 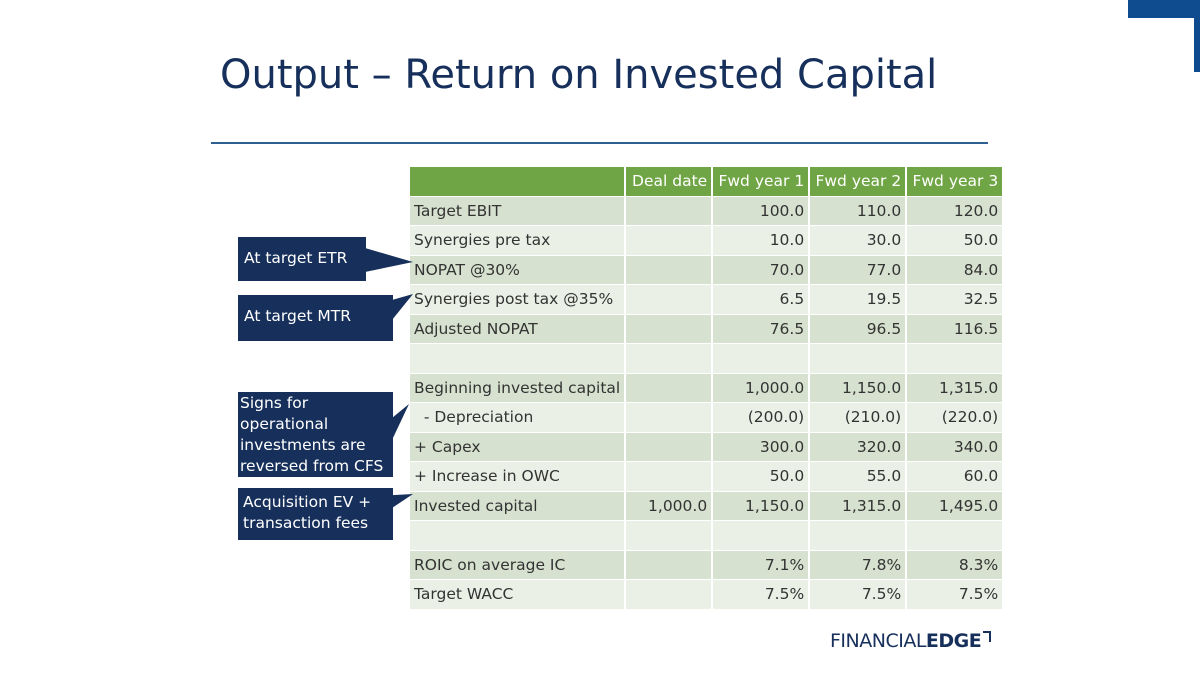 I want to click on row-label: + Capex, so click(x=518, y=447).